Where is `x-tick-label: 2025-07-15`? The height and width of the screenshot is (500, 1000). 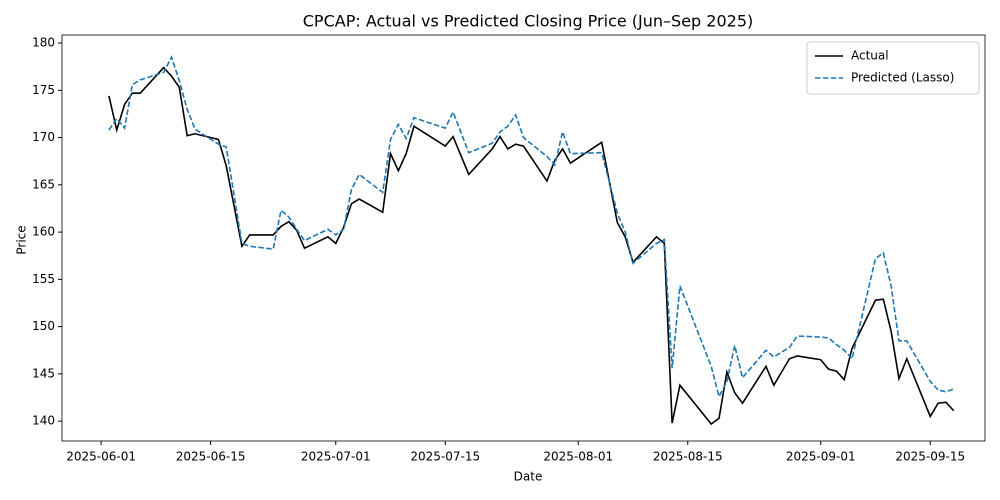
x-tick-label: 2025-07-15 is located at coordinates (445, 457).